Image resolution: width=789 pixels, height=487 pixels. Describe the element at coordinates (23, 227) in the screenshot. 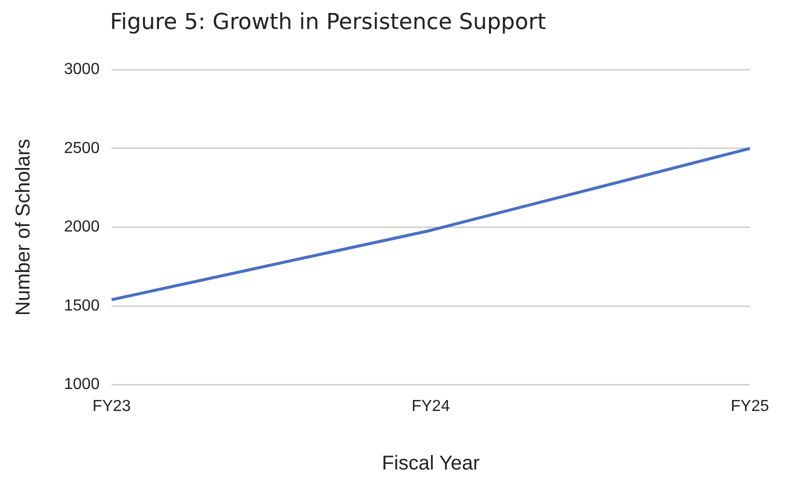

I see `y-axis-title: Number of Scholars` at that location.